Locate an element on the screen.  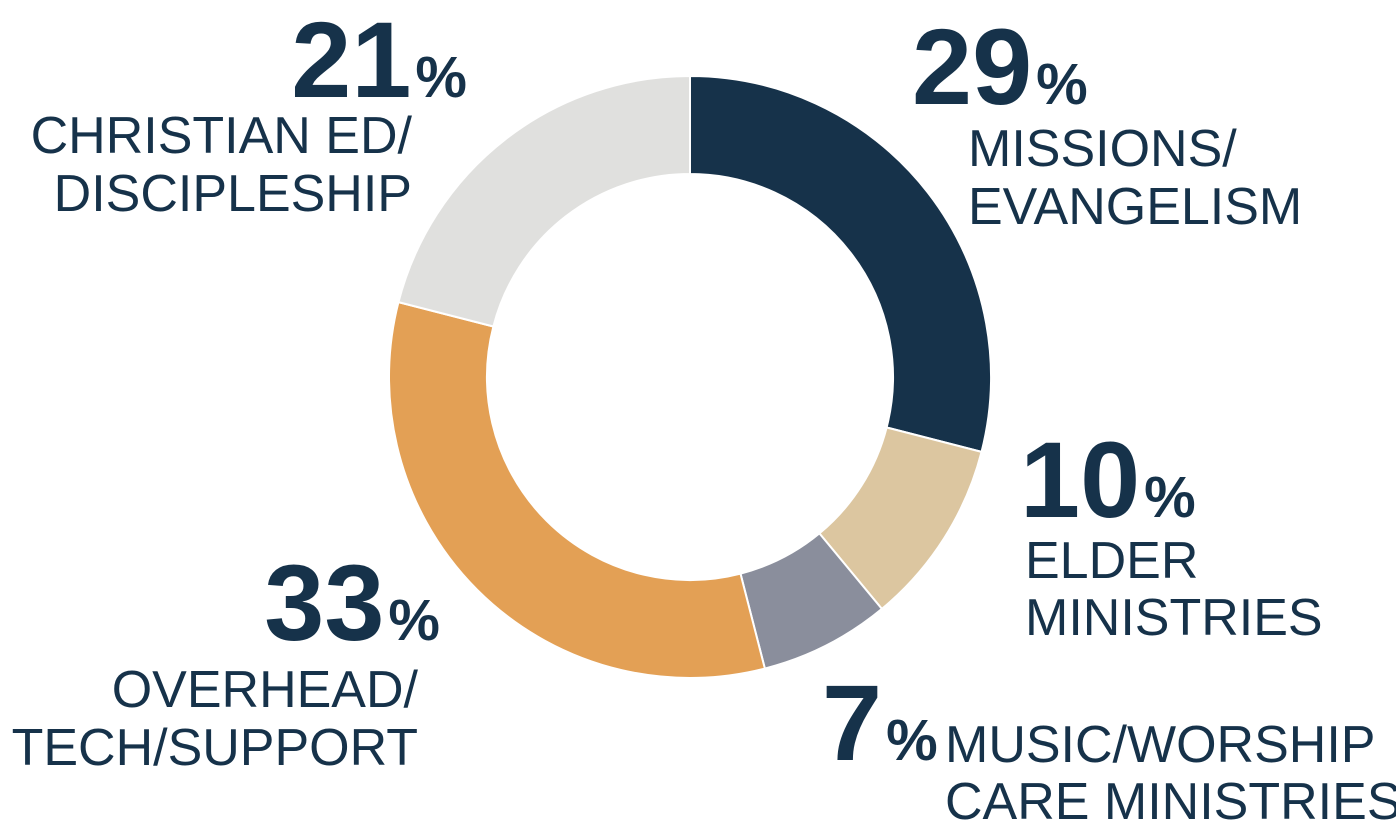
category-label: MUSIC/WORSHIP CARE MINISTRIES is located at coordinates (1170, 773).